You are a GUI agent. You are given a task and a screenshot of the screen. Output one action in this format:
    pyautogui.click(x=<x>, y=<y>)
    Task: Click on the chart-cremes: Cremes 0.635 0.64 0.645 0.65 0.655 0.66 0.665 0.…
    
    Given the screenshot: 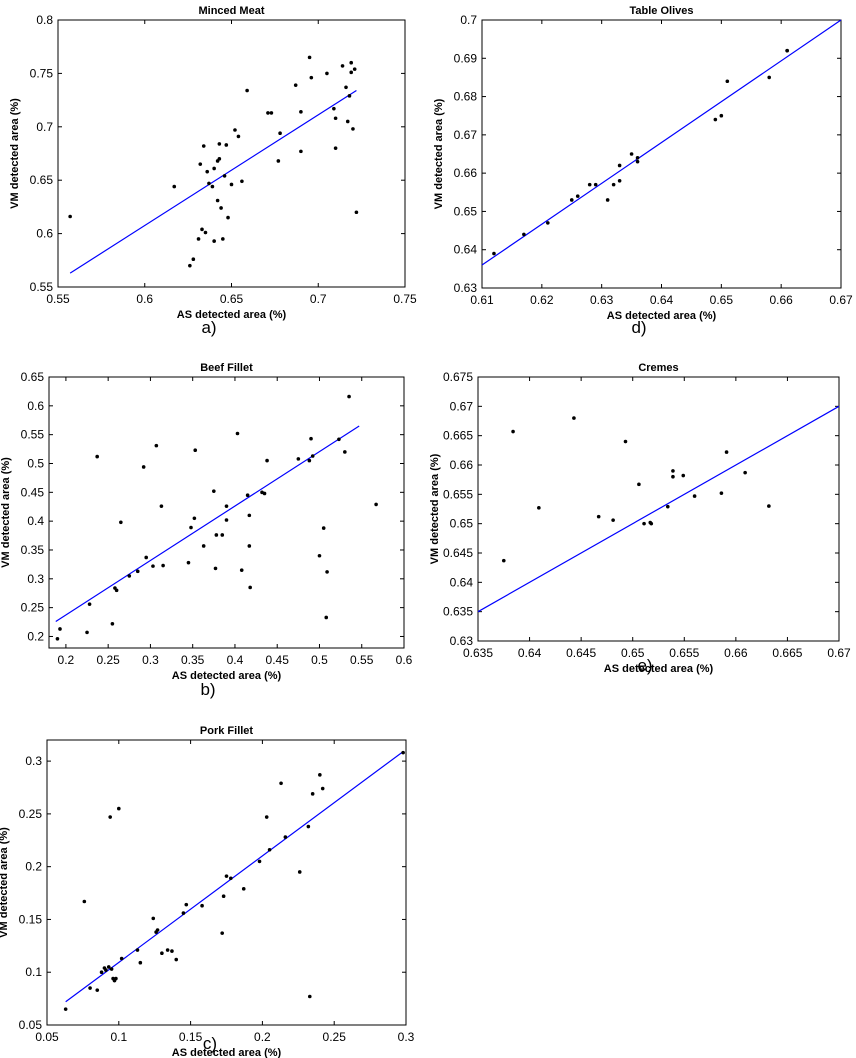 What is the action you would take?
    pyautogui.click(x=640, y=518)
    